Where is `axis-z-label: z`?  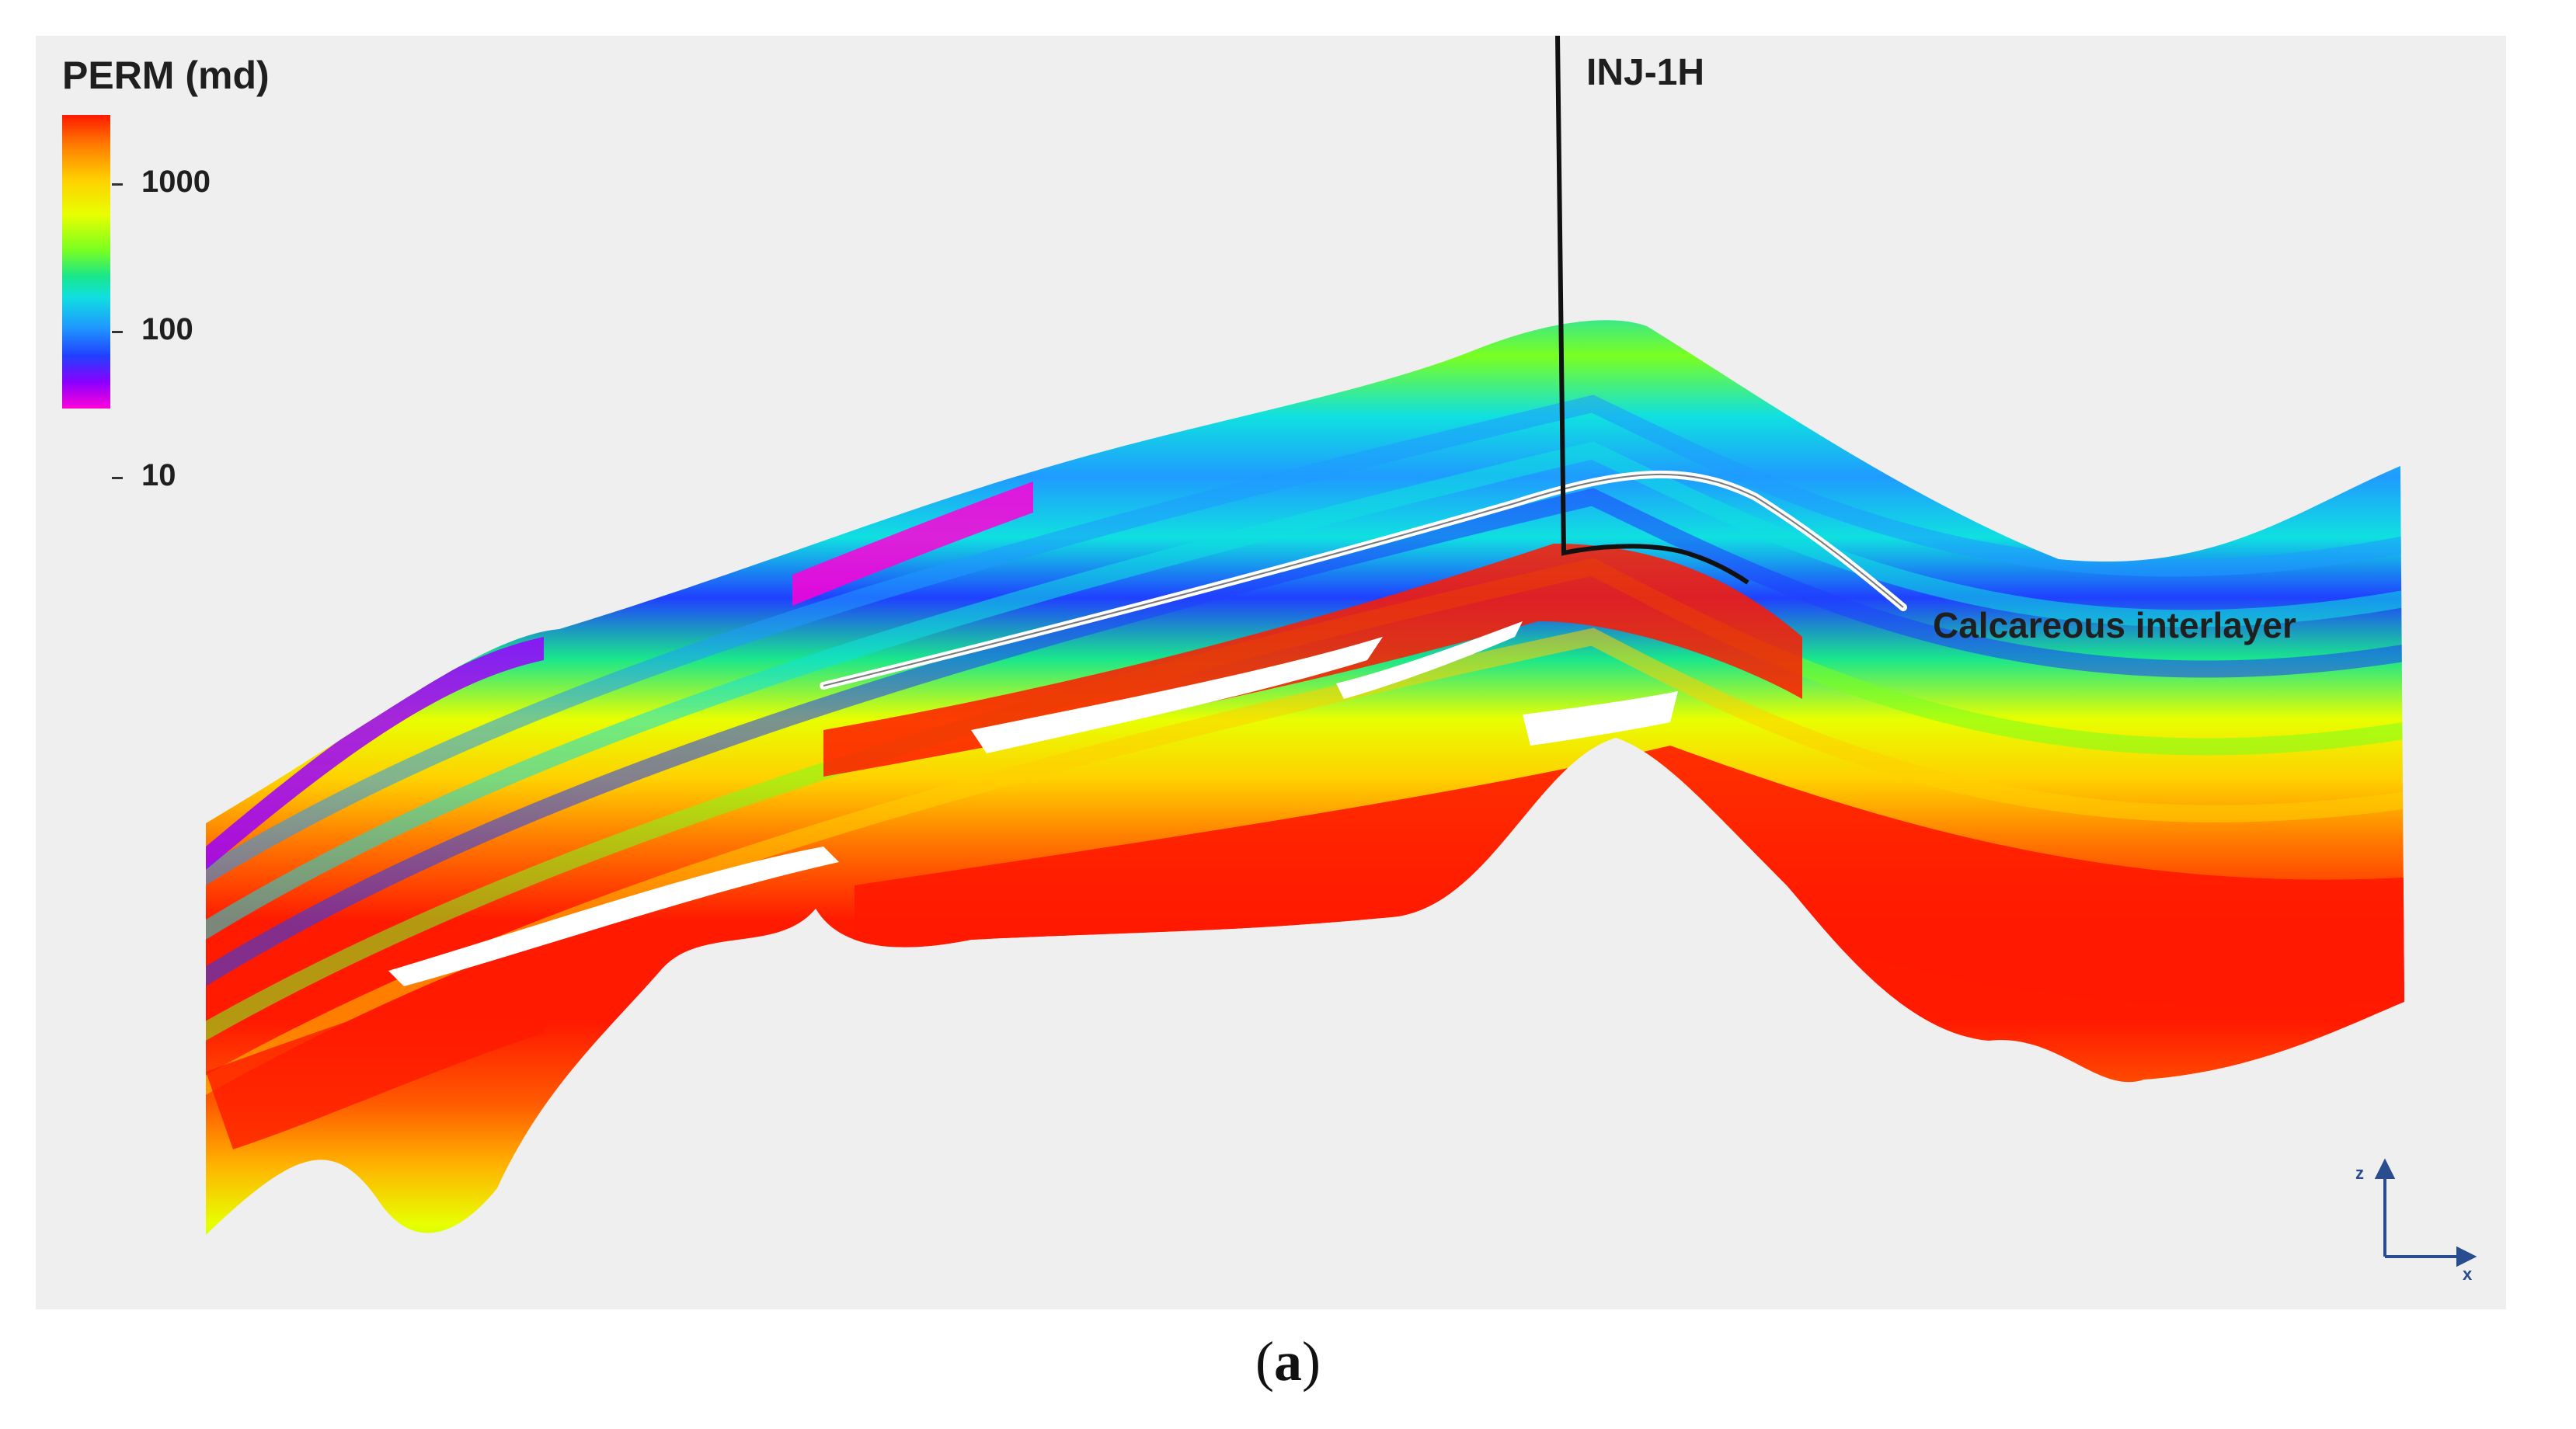 axis-z-label: z is located at coordinates (2359, 1173).